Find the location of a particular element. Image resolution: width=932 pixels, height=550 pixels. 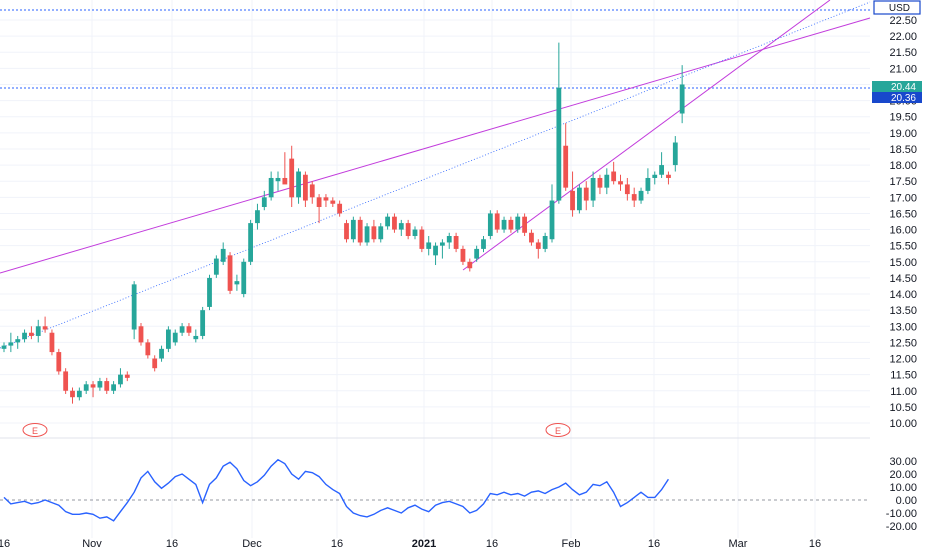

time-axis-tick: Dec is located at coordinates (252, 544).